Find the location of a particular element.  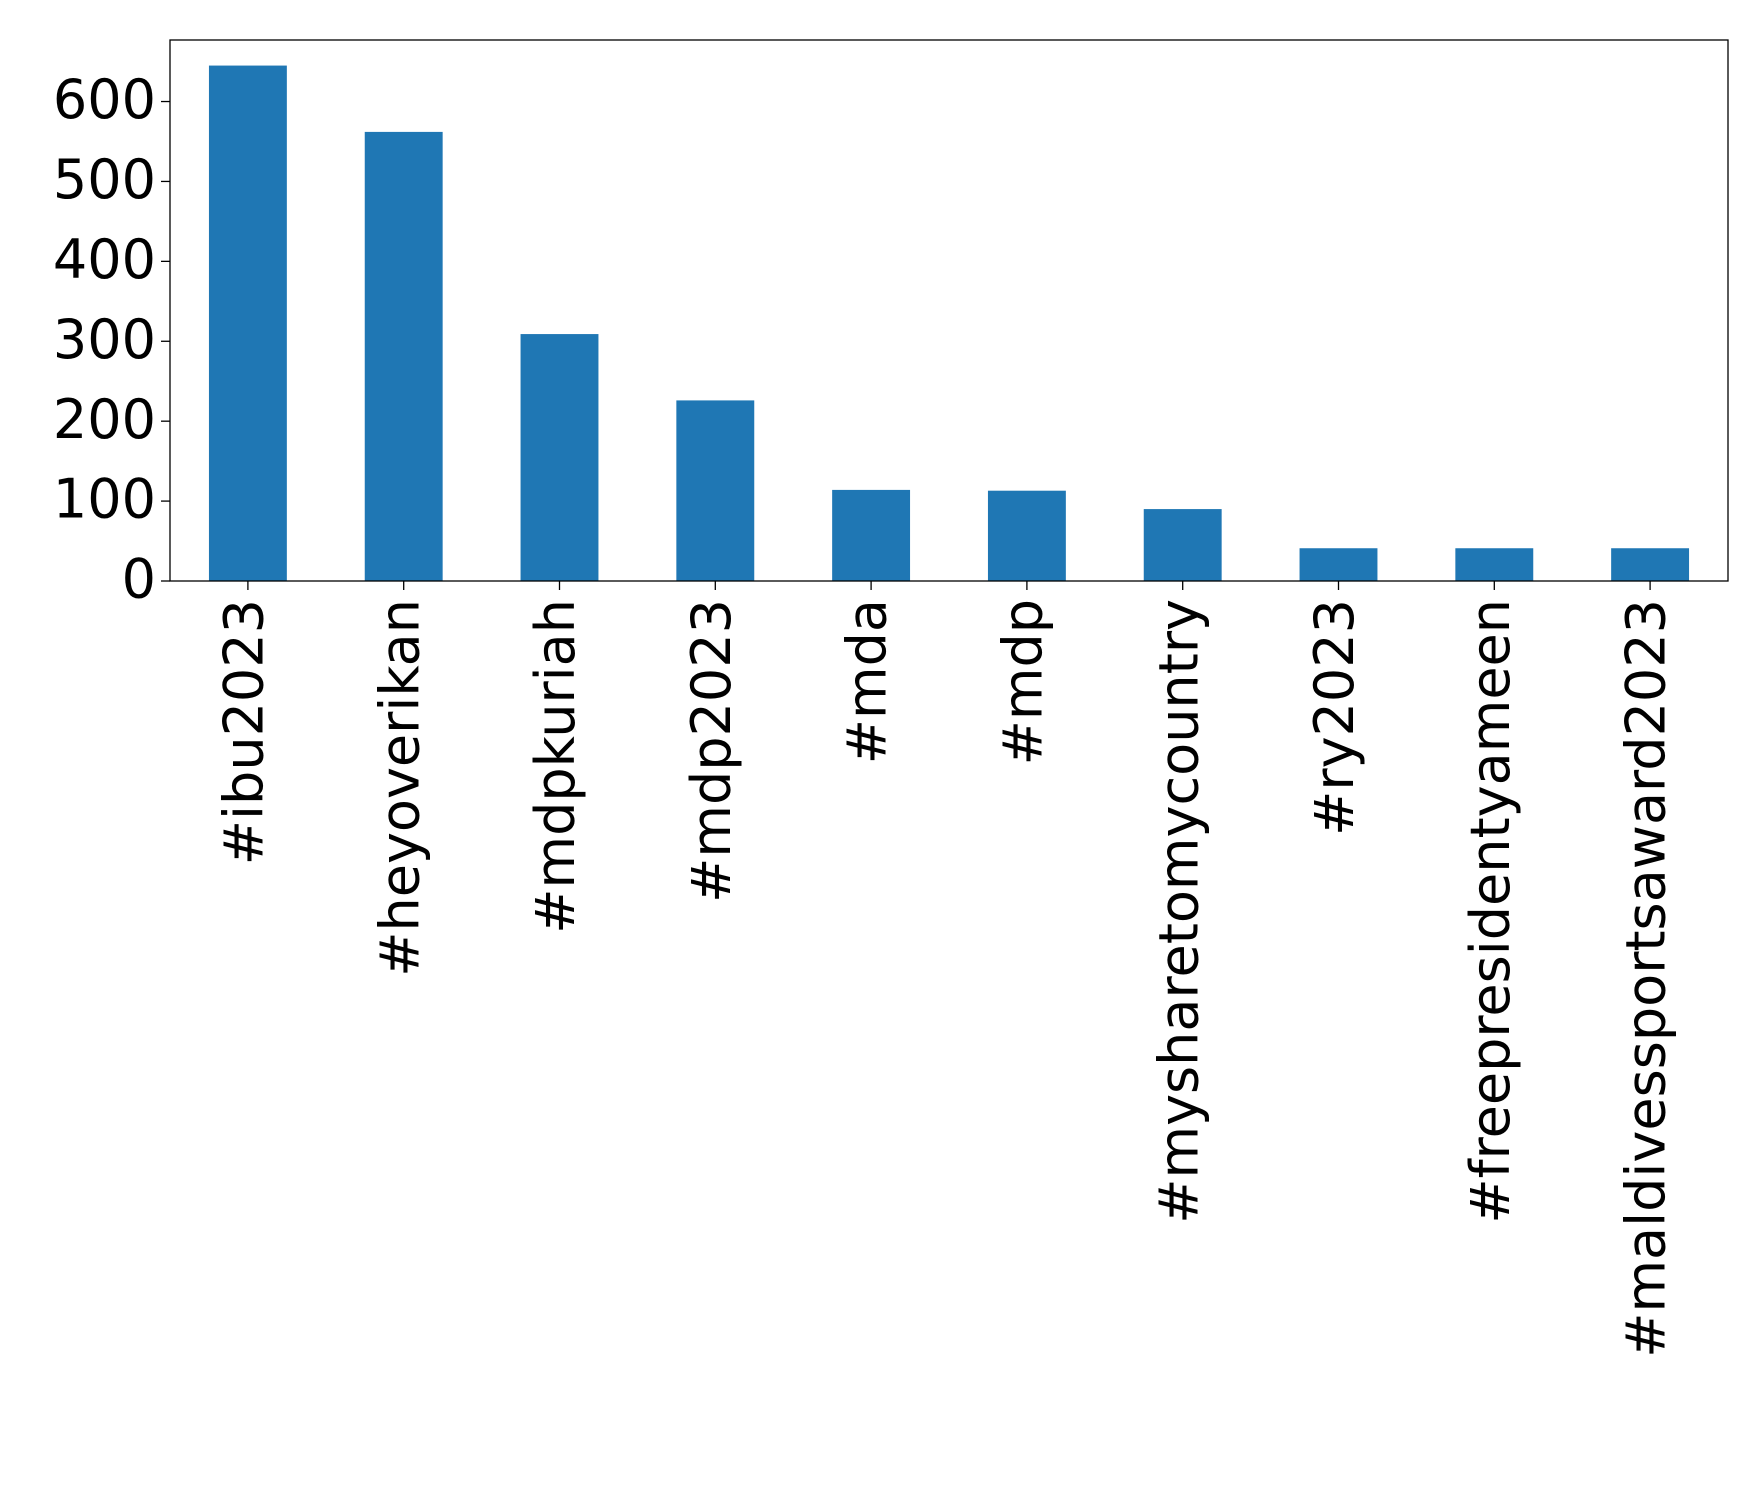

x-tick-label: #heyoverikan is located at coordinates (399, 788).